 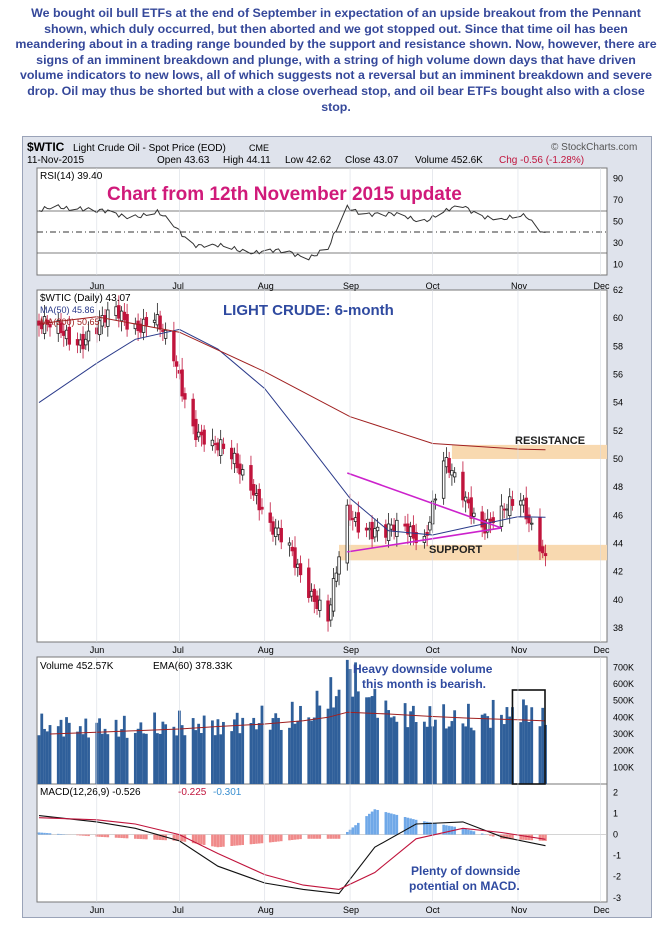 What do you see at coordinates (433, 910) in the screenshot?
I see `month-label-bottom: Oct` at bounding box center [433, 910].